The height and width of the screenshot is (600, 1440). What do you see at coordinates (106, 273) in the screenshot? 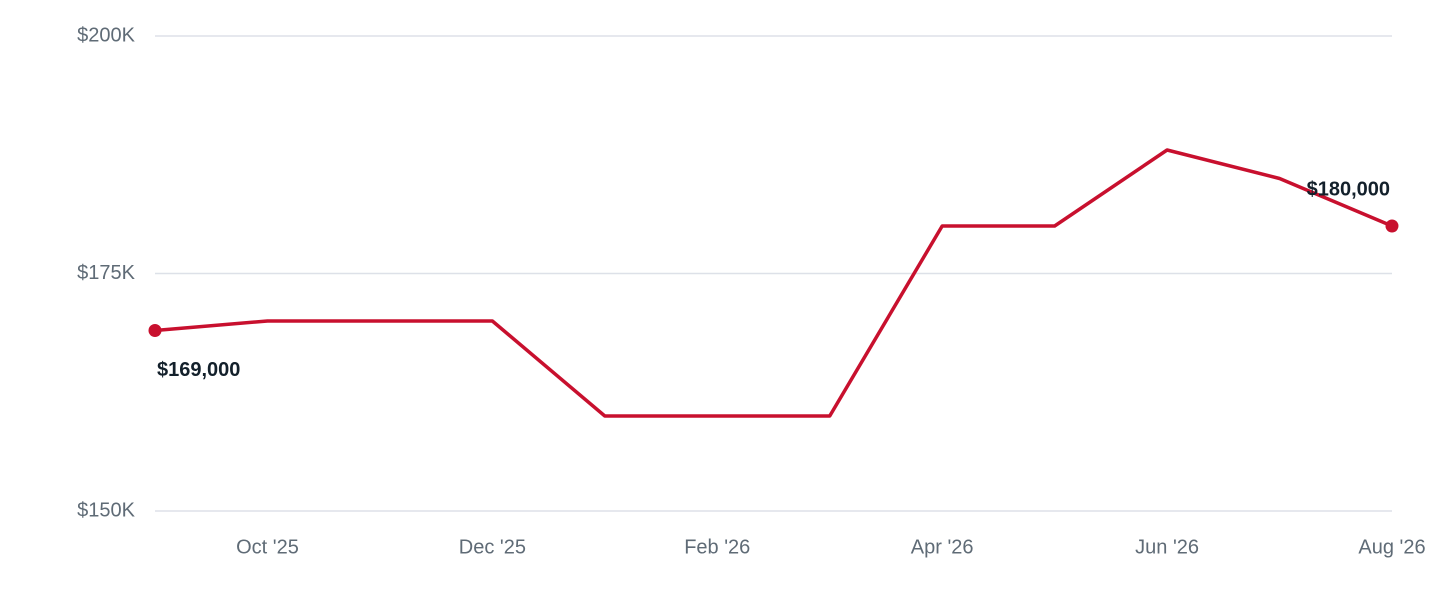
I see `y-tick-label: $175K` at bounding box center [106, 273].